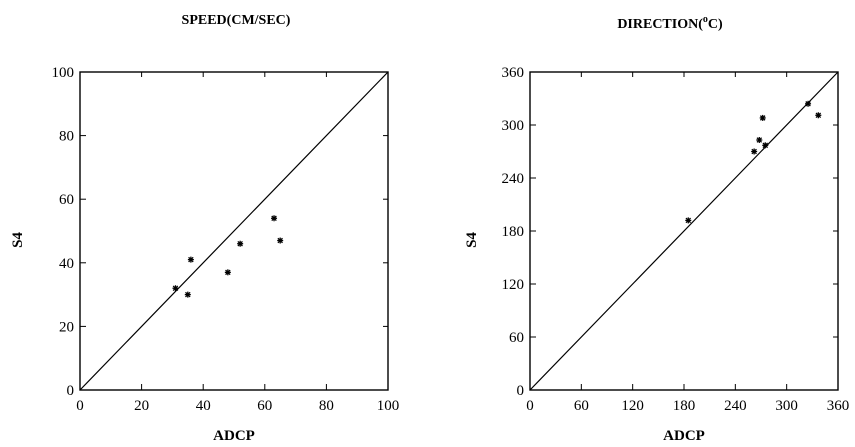 The height and width of the screenshot is (447, 855). I want to click on speed-points, so click(228, 256).